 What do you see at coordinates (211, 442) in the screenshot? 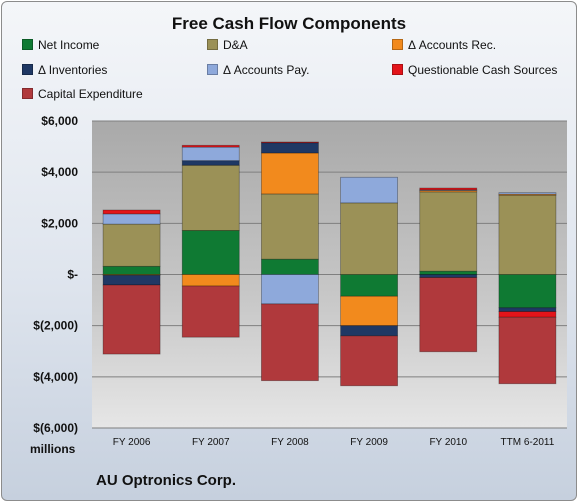
I see `x-tick-label: FY 2007` at bounding box center [211, 442].